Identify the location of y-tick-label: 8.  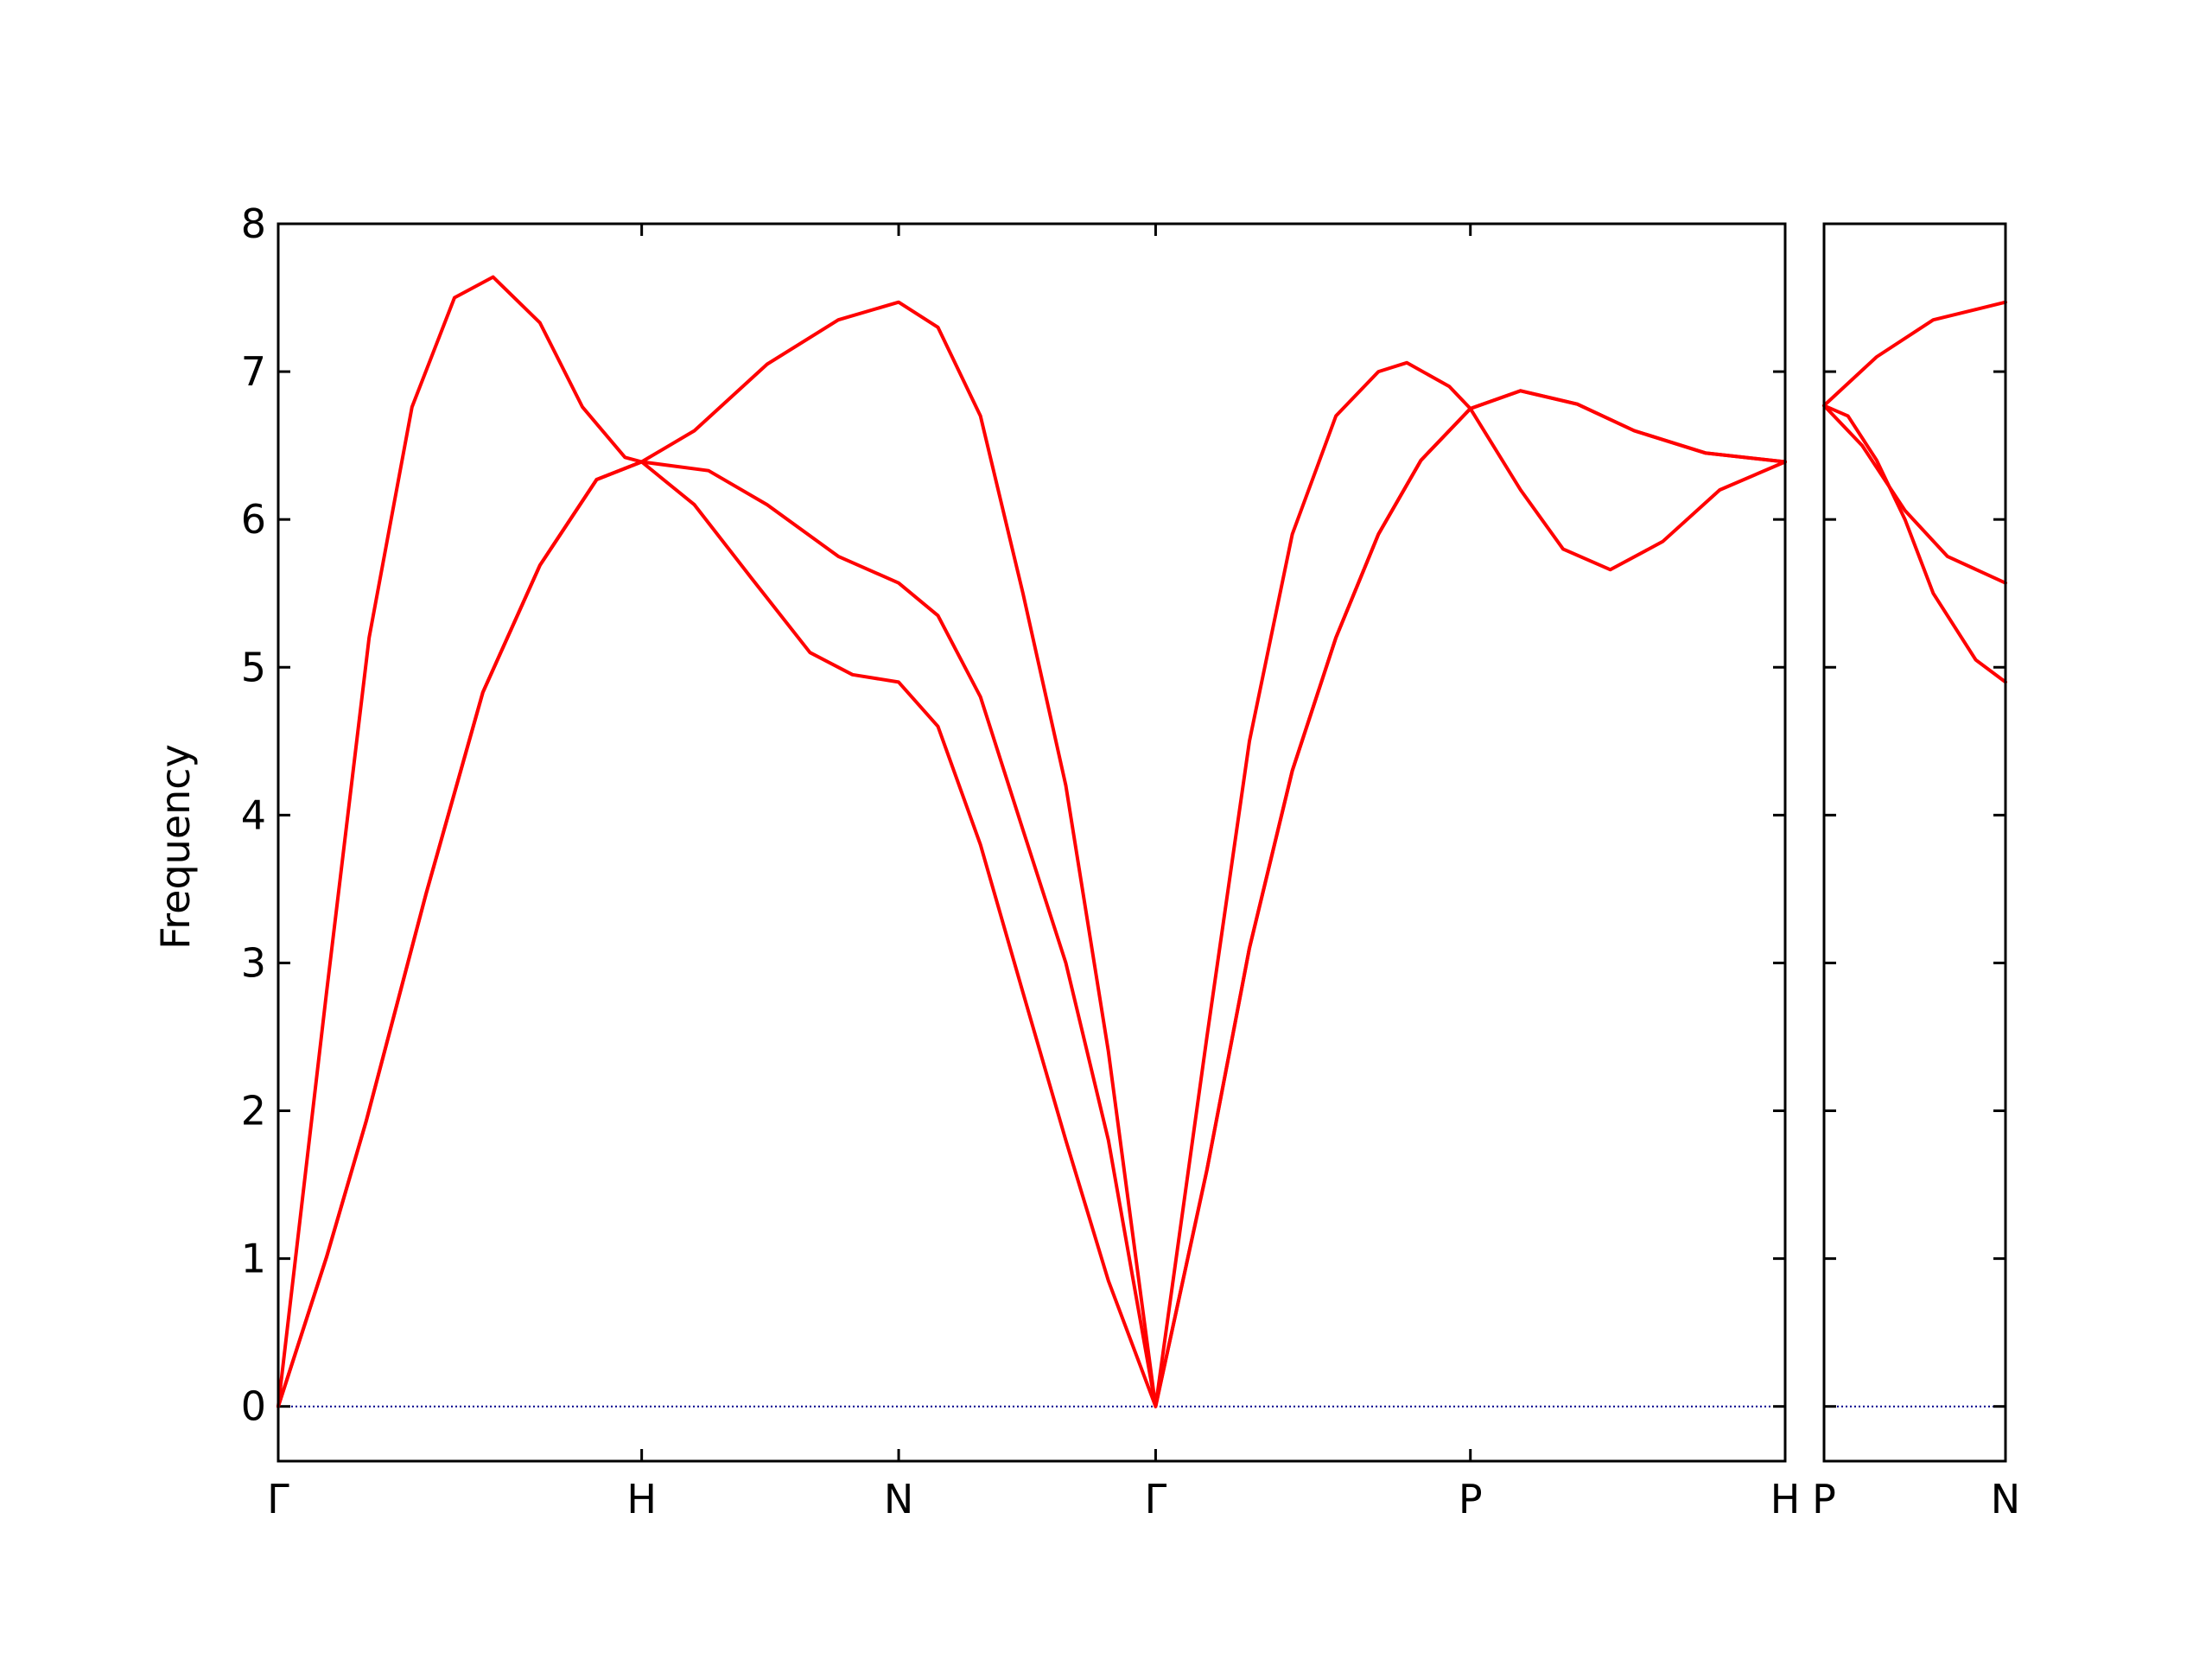
(253, 223).